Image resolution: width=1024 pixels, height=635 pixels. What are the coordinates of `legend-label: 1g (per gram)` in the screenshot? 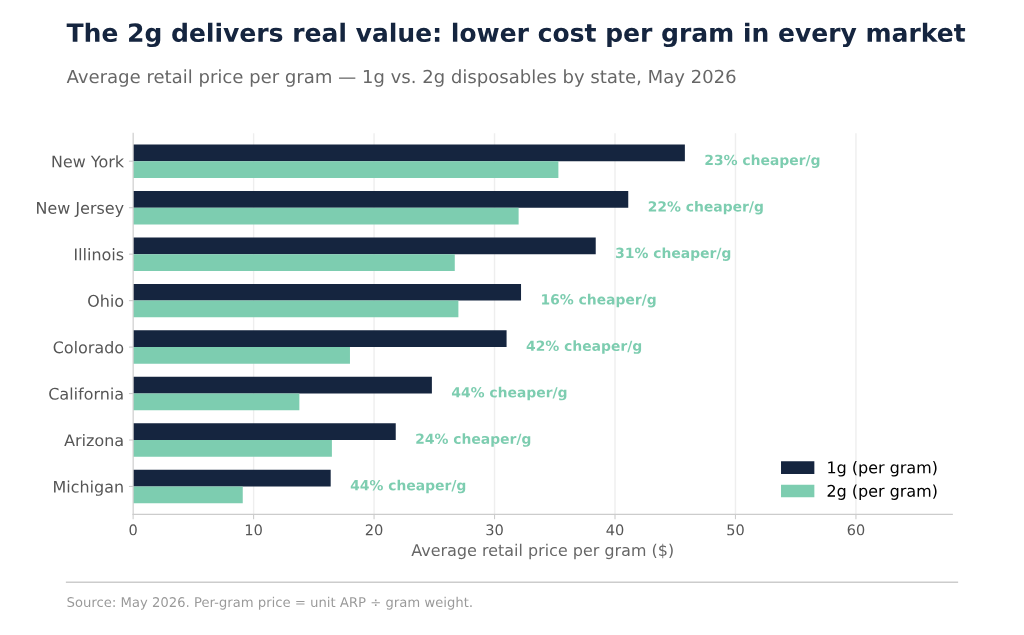 It's located at (882, 469).